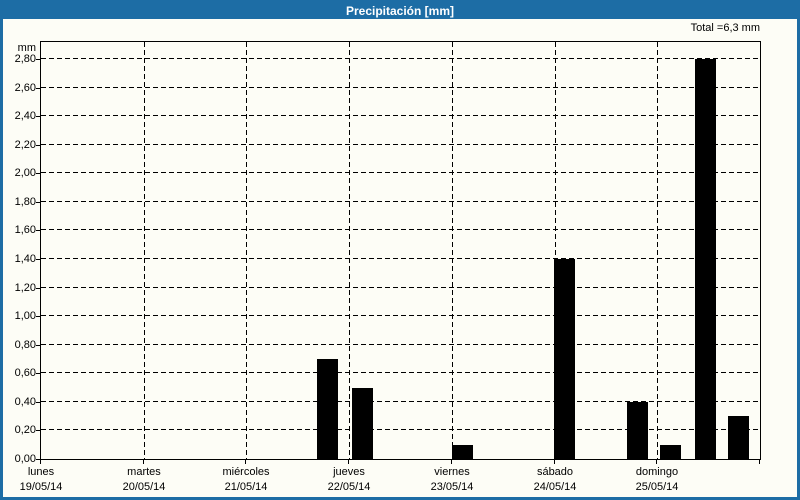 The width and height of the screenshot is (800, 500). Describe the element at coordinates (25, 173) in the screenshot. I see `y-tick-label: 2,00` at that location.